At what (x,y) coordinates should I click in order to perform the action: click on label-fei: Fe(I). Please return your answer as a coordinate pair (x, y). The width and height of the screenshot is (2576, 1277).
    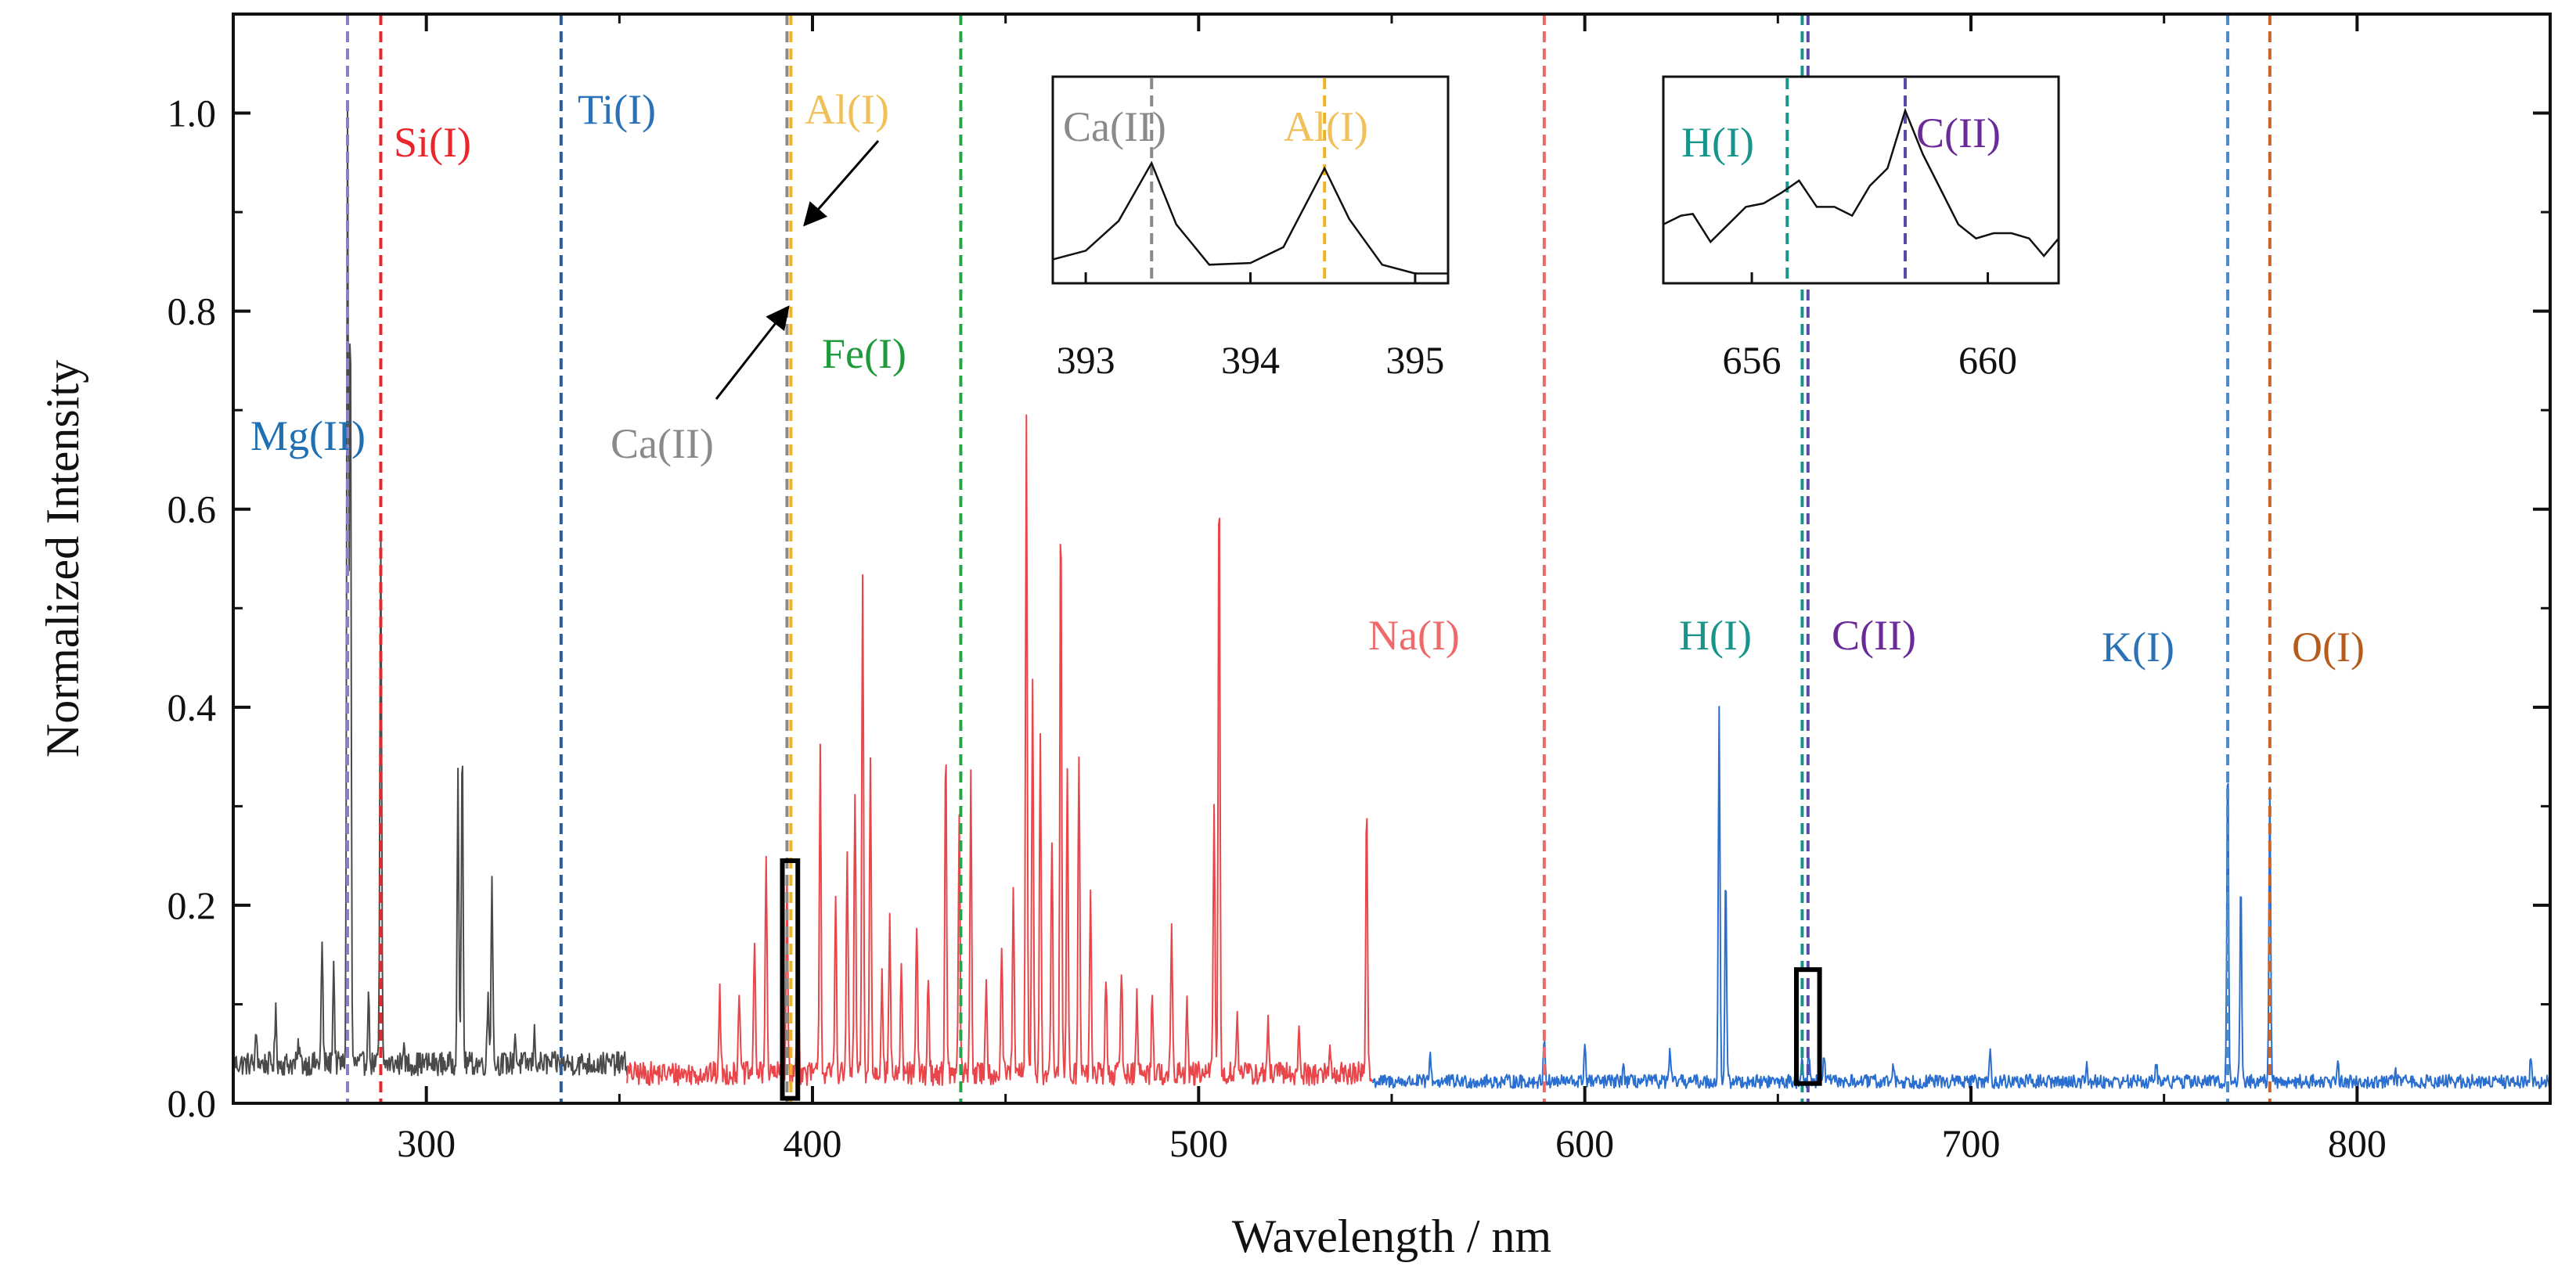
    Looking at the image, I should click on (864, 353).